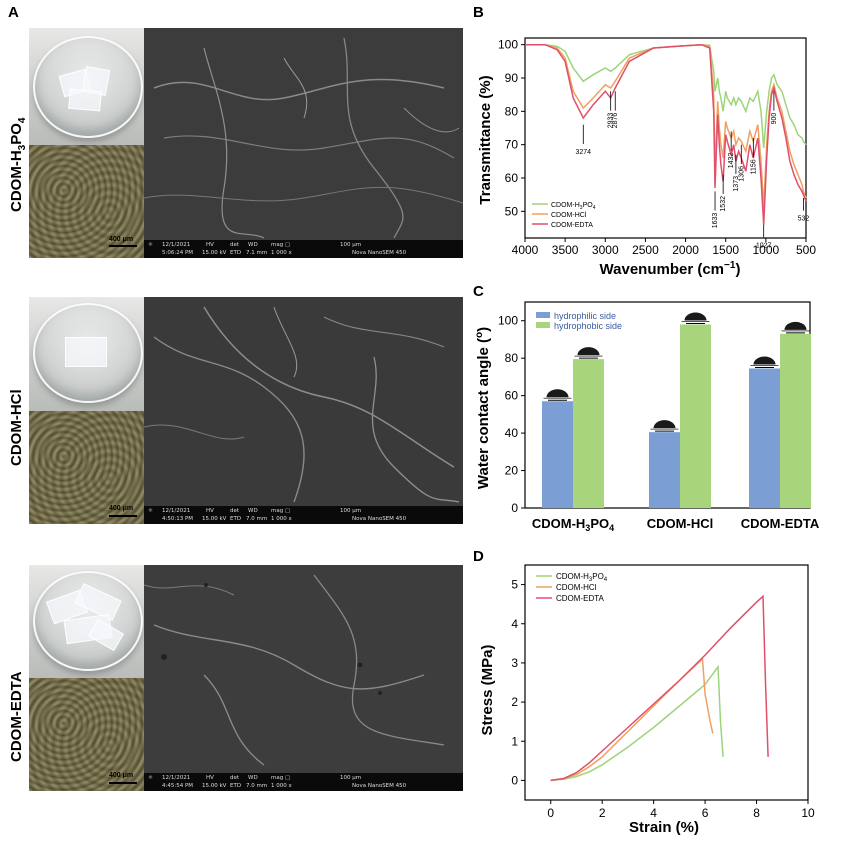  I want to click on contact-ytick-label: 40, so click(512, 433).